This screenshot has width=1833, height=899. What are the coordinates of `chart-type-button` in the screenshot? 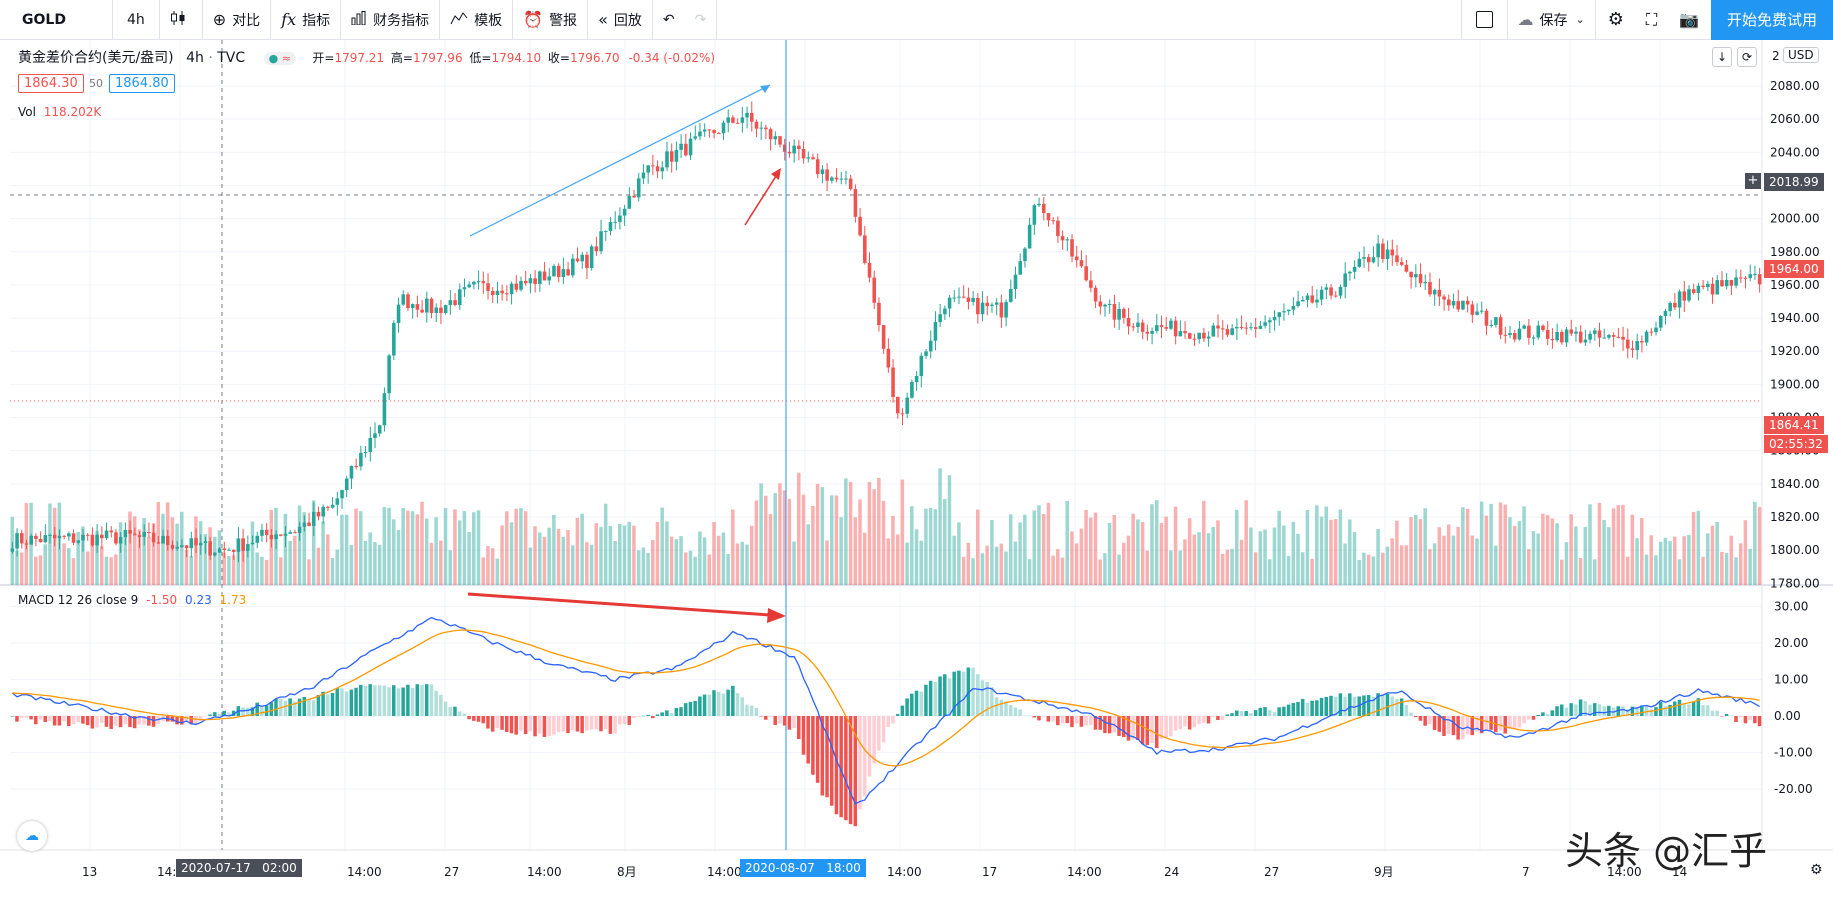 It's located at (181, 20).